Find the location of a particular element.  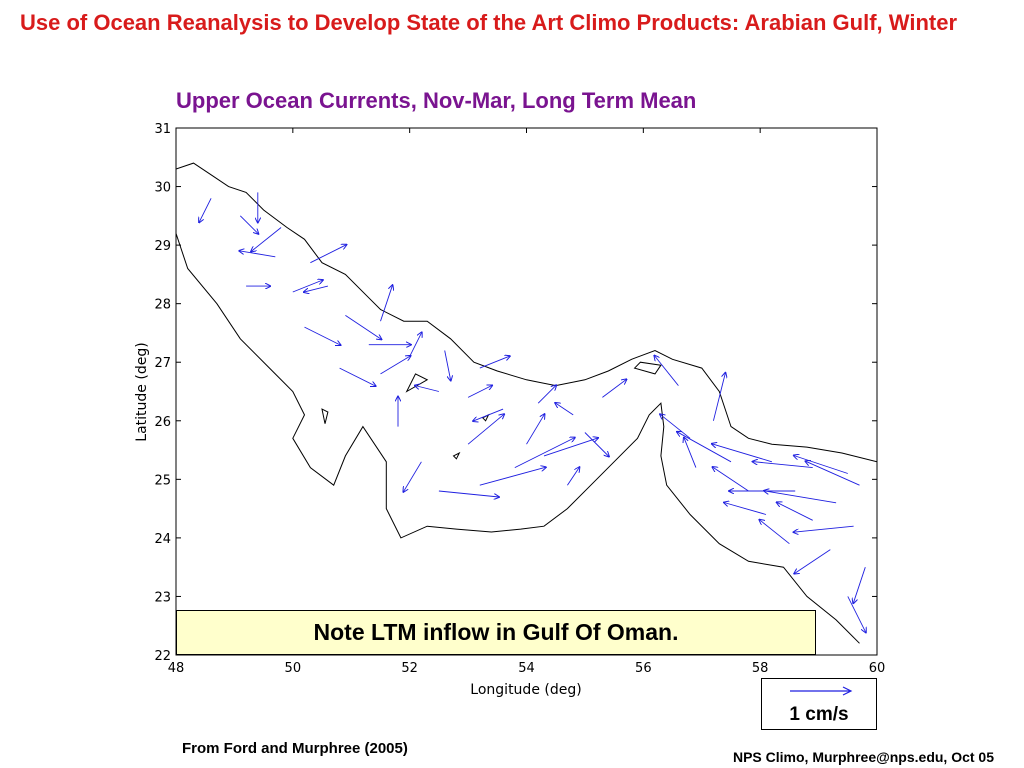

x-tick-label: 56 is located at coordinates (643, 668).